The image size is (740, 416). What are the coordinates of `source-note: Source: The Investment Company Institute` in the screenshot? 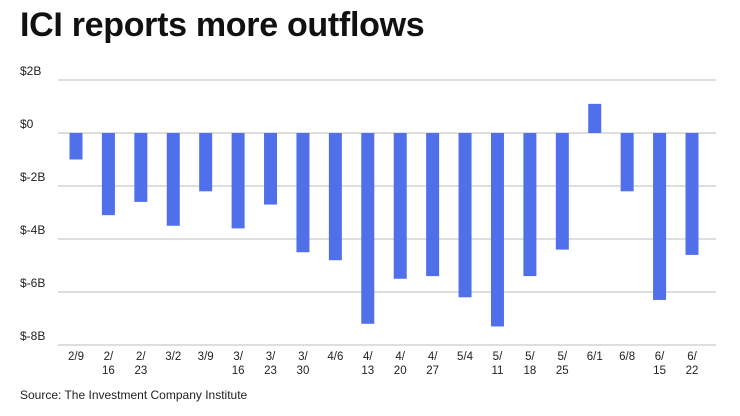 It's located at (134, 395).